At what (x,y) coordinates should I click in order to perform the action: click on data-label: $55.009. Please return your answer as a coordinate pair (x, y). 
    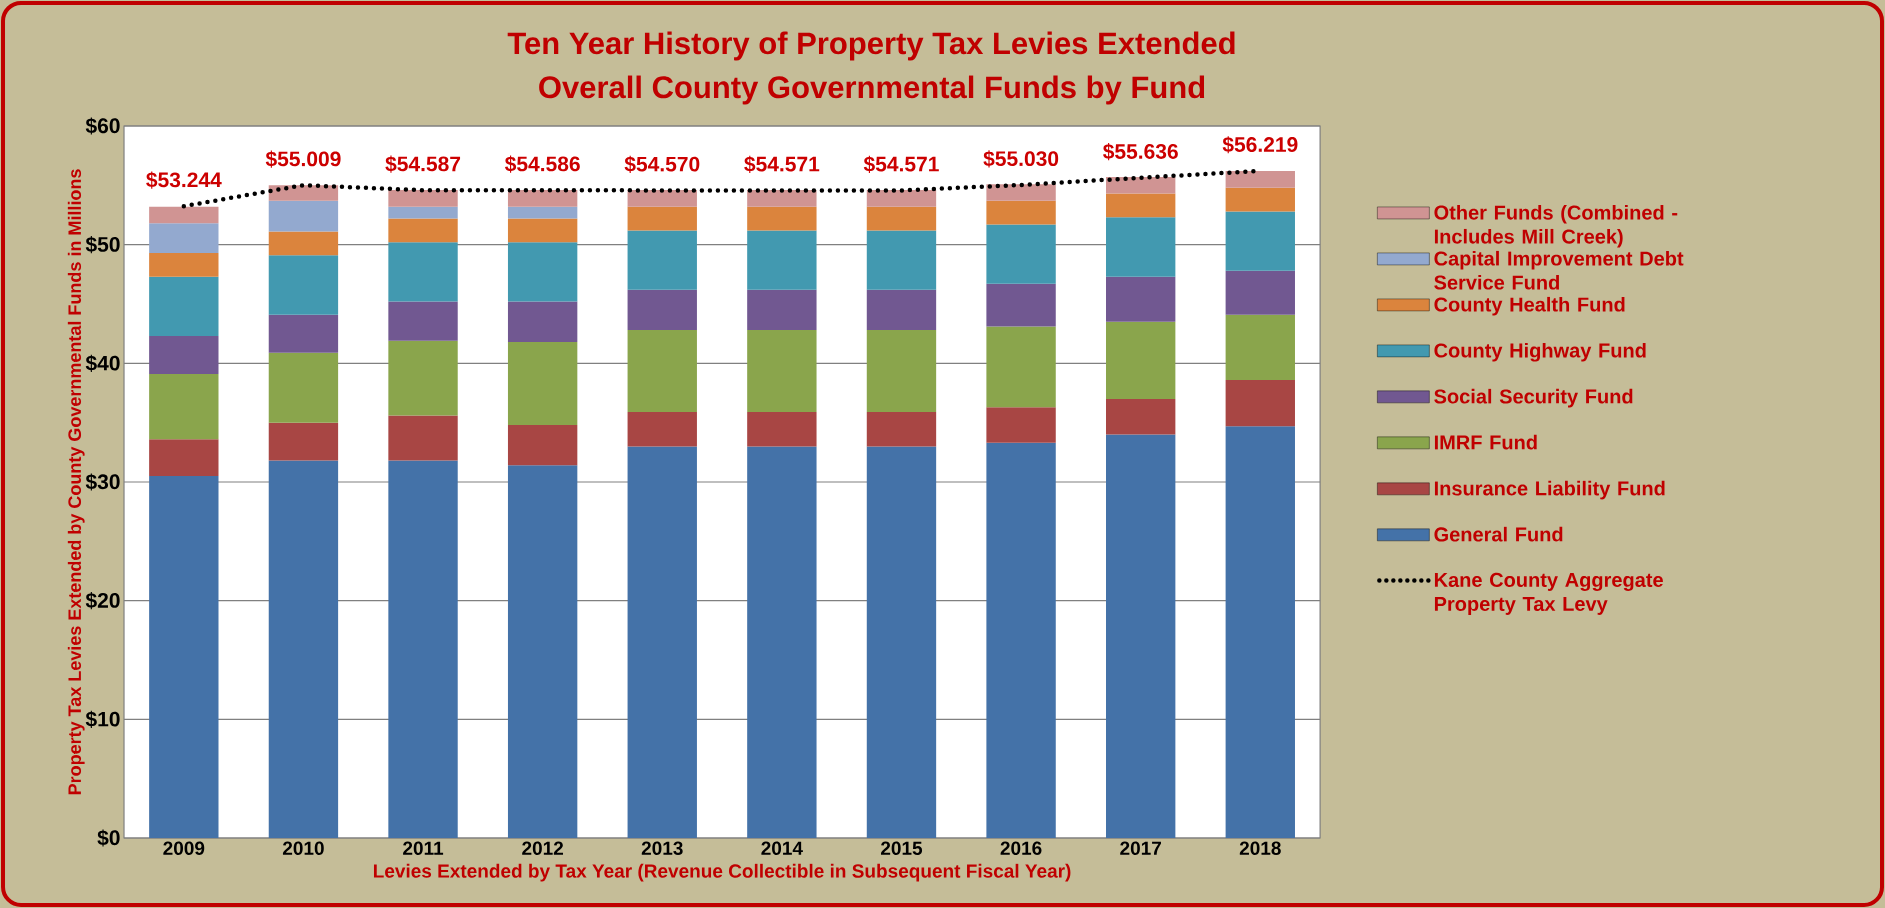
    Looking at the image, I should click on (303, 159).